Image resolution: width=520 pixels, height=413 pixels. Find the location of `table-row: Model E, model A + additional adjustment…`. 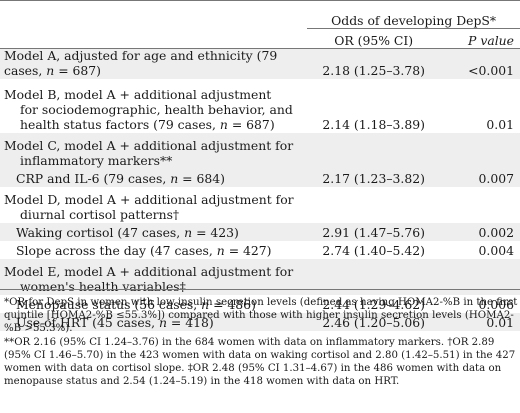

table-row: Model E, model A + additional adjustment… is located at coordinates (260, 276).